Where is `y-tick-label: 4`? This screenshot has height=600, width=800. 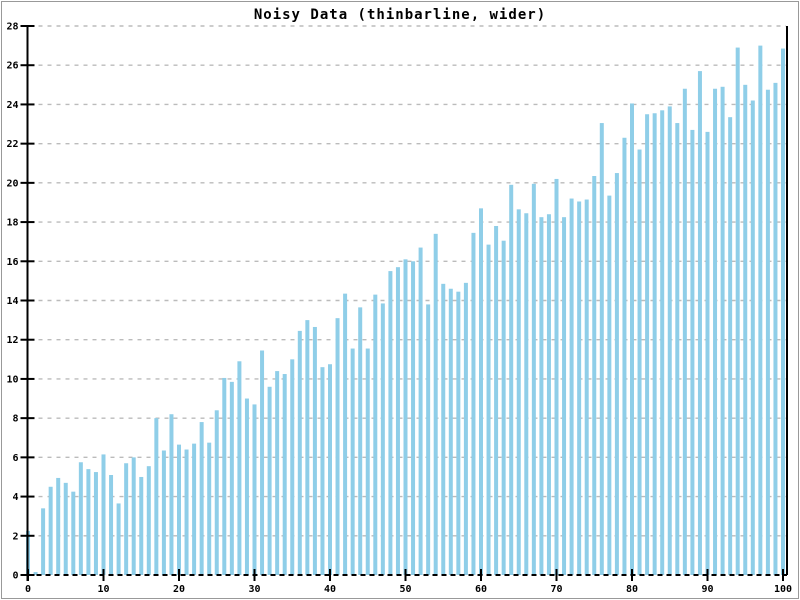
y-tick-label: 4 is located at coordinates (15, 497).